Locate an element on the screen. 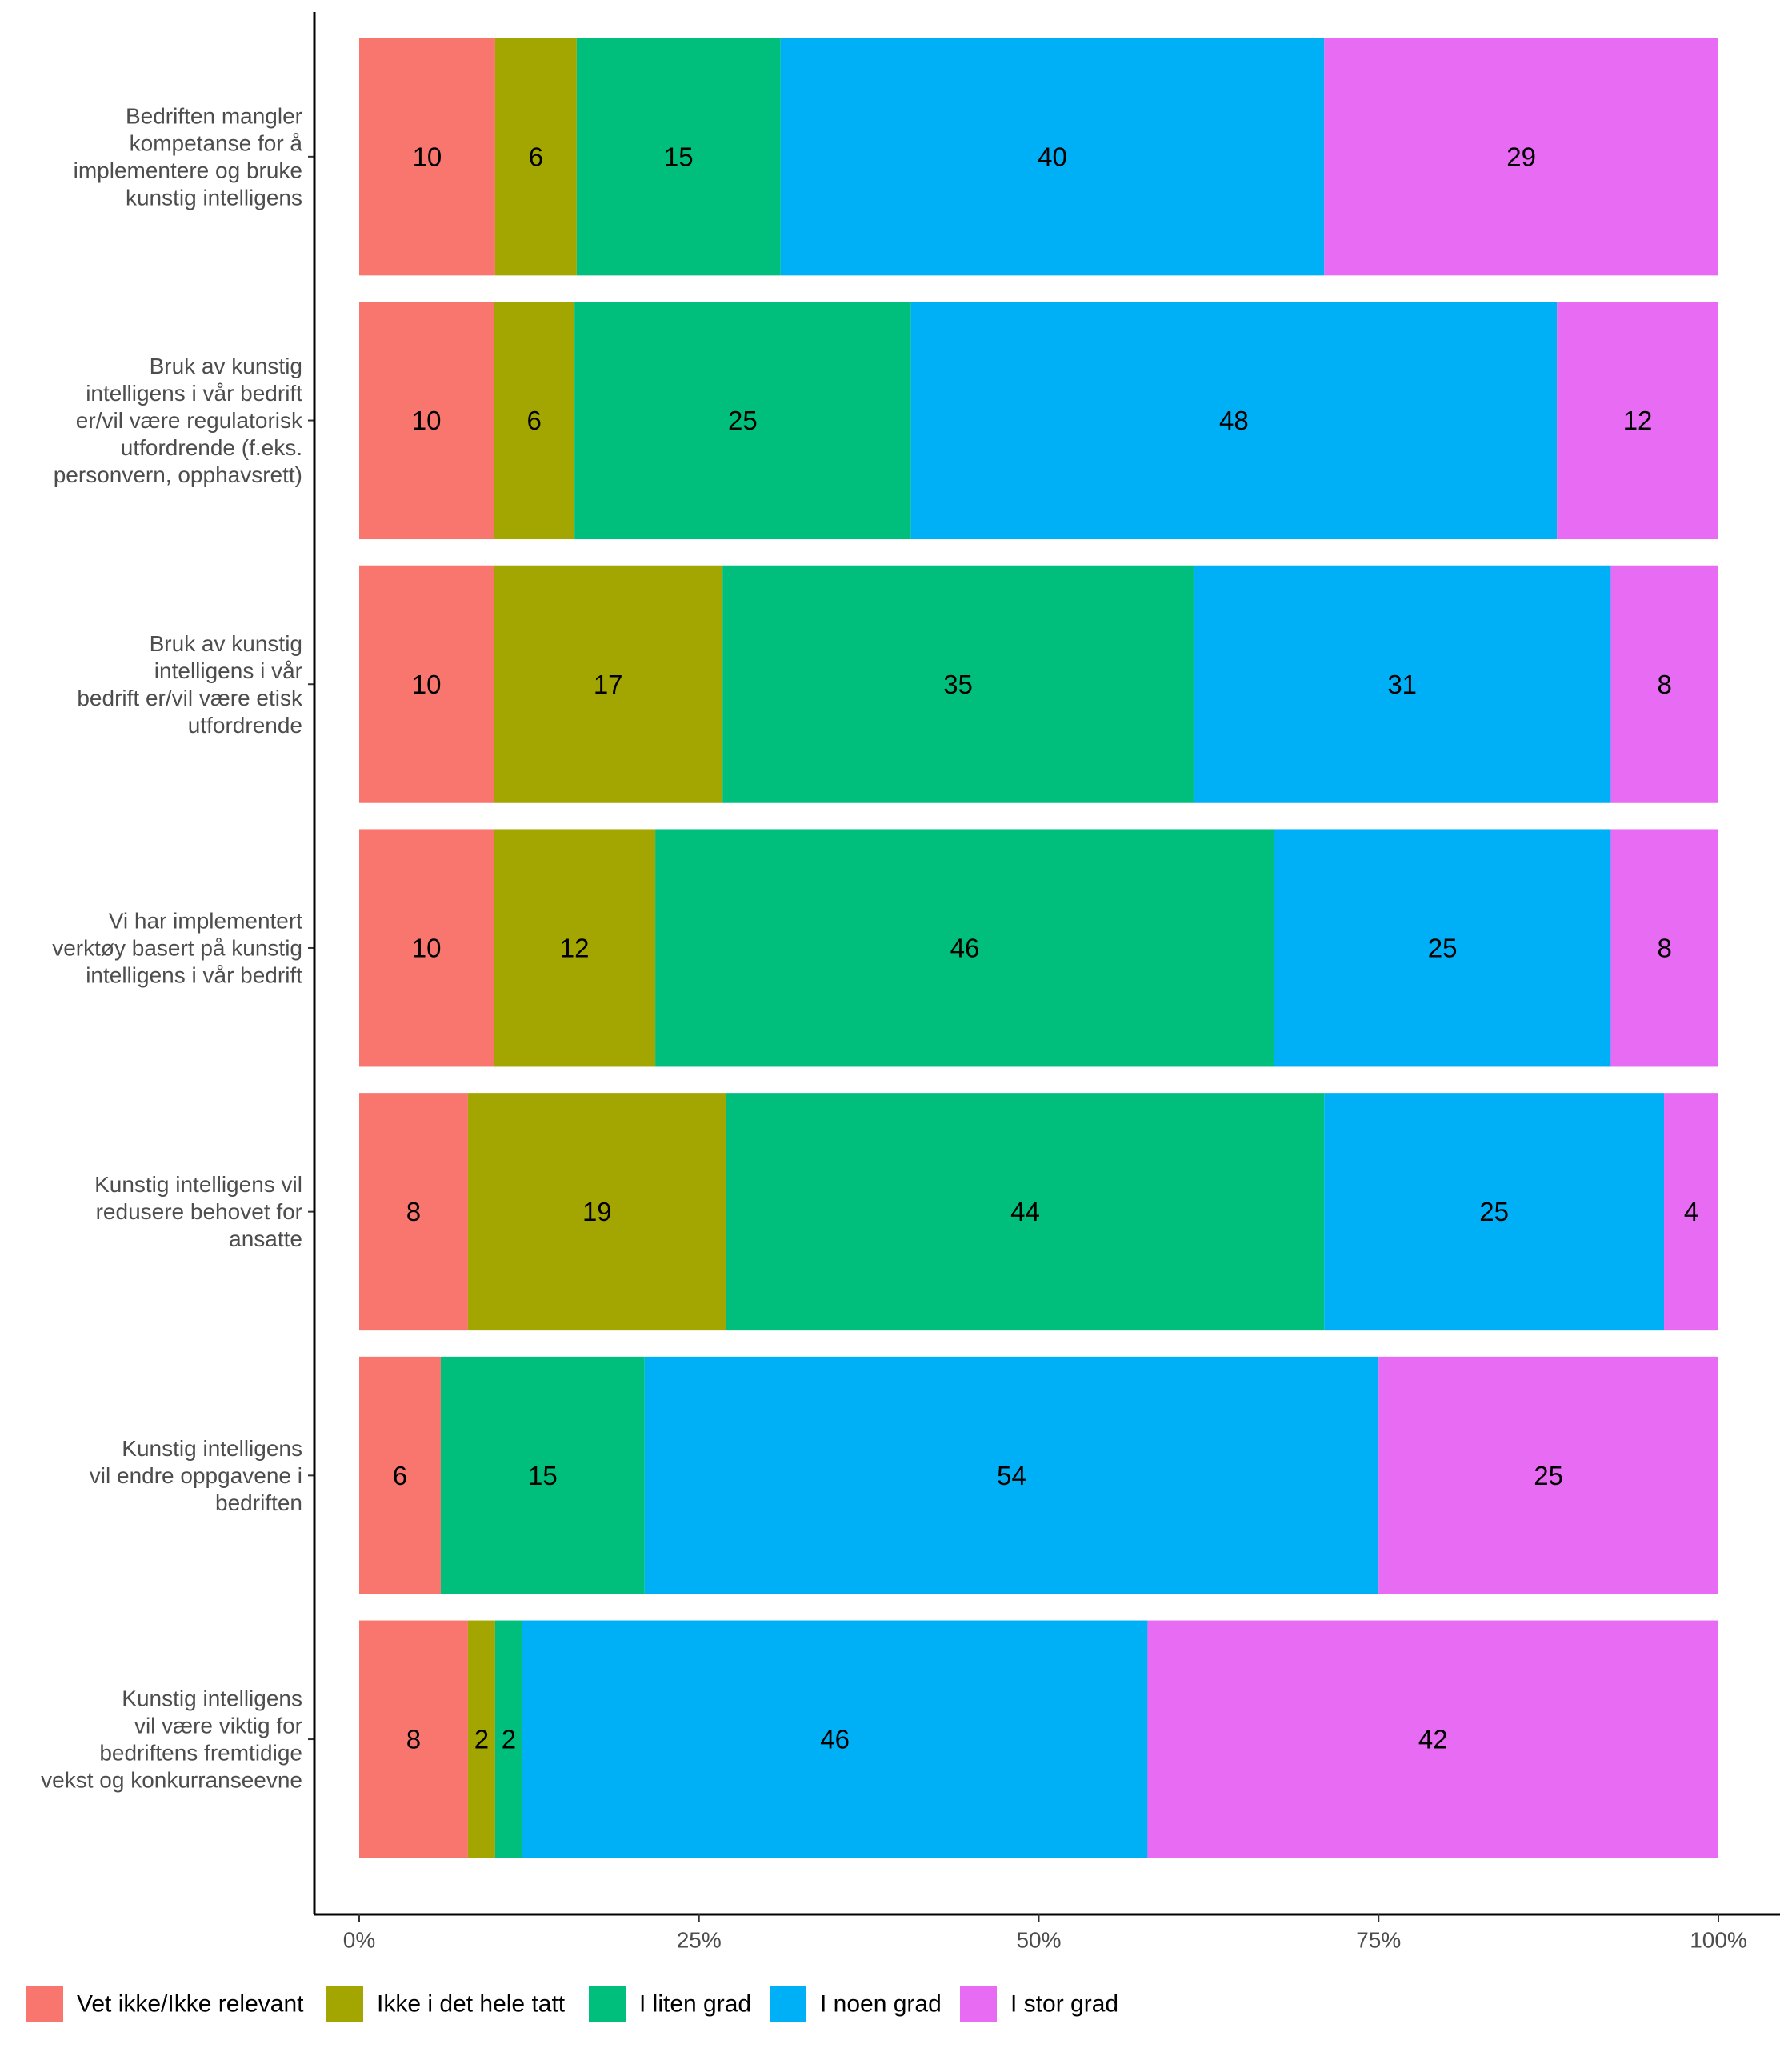  x-tick-label: 25% is located at coordinates (699, 1940).